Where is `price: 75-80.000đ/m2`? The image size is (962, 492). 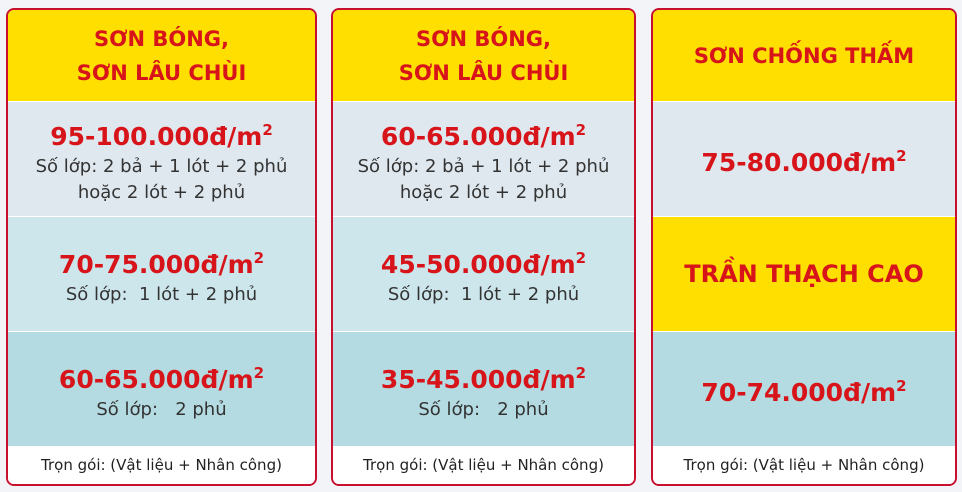 price: 75-80.000đ/m2 is located at coordinates (803, 159).